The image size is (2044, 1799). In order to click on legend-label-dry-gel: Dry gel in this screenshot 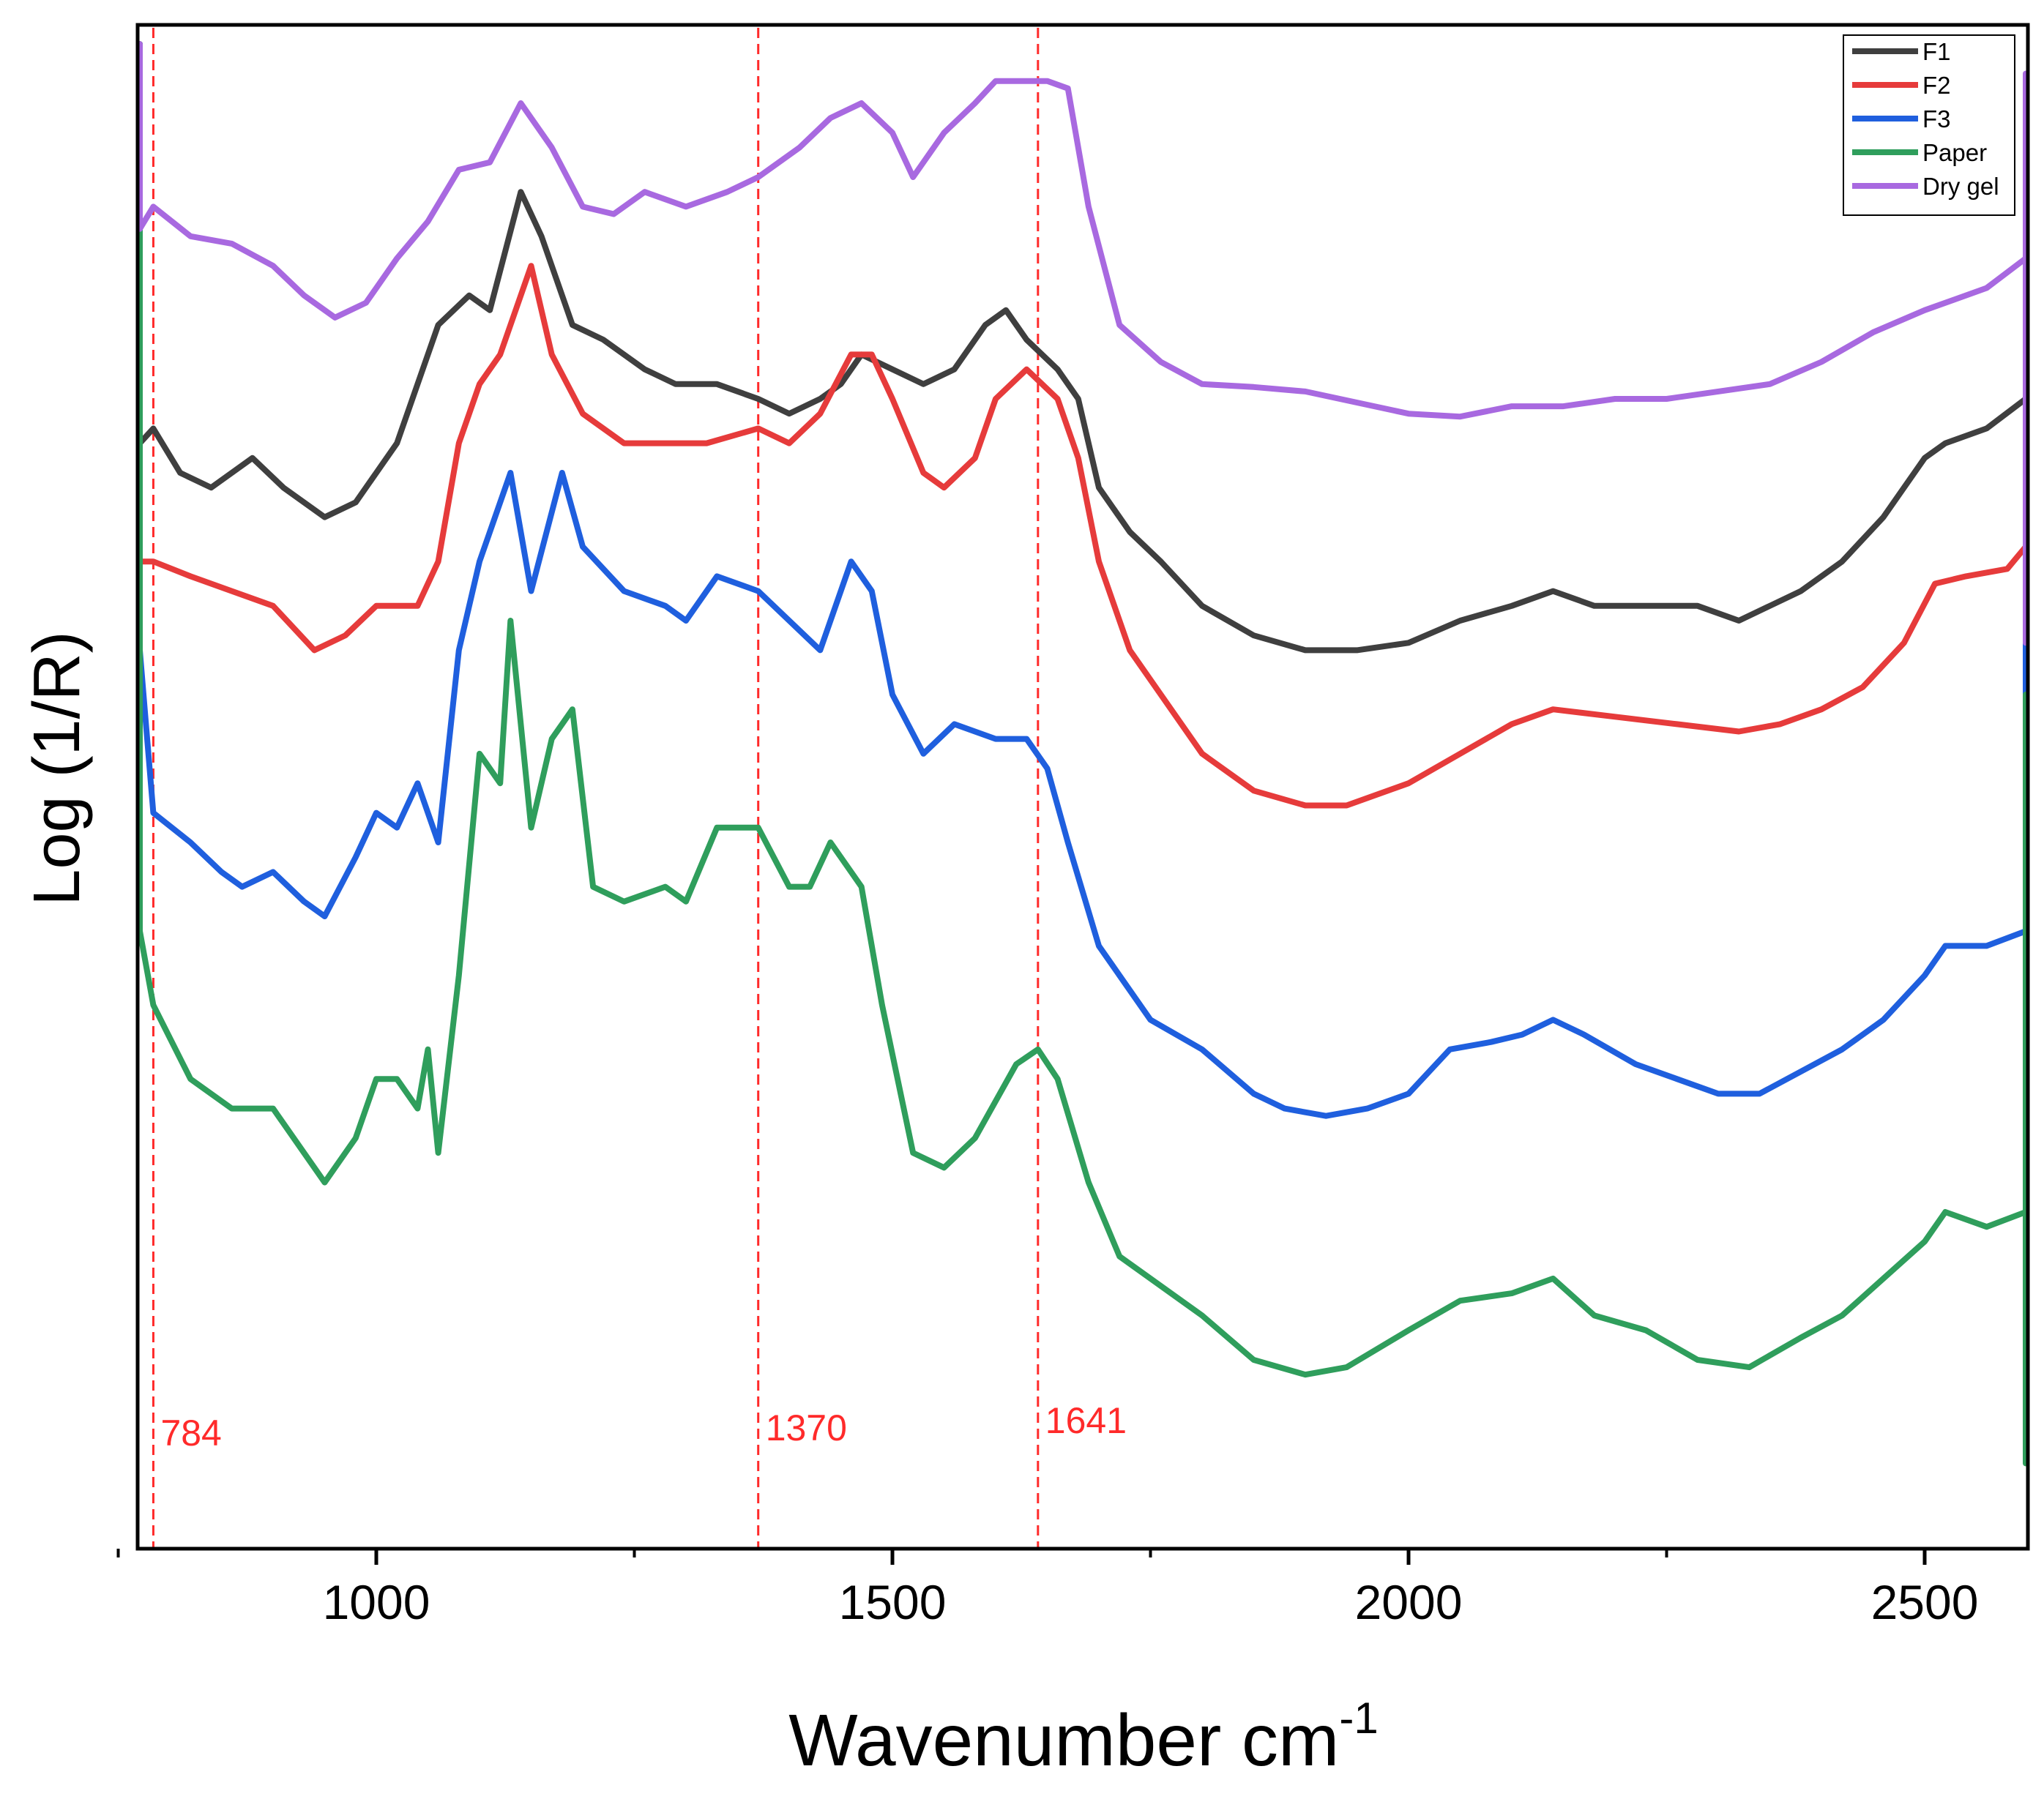, I will do `click(1960, 187)`.